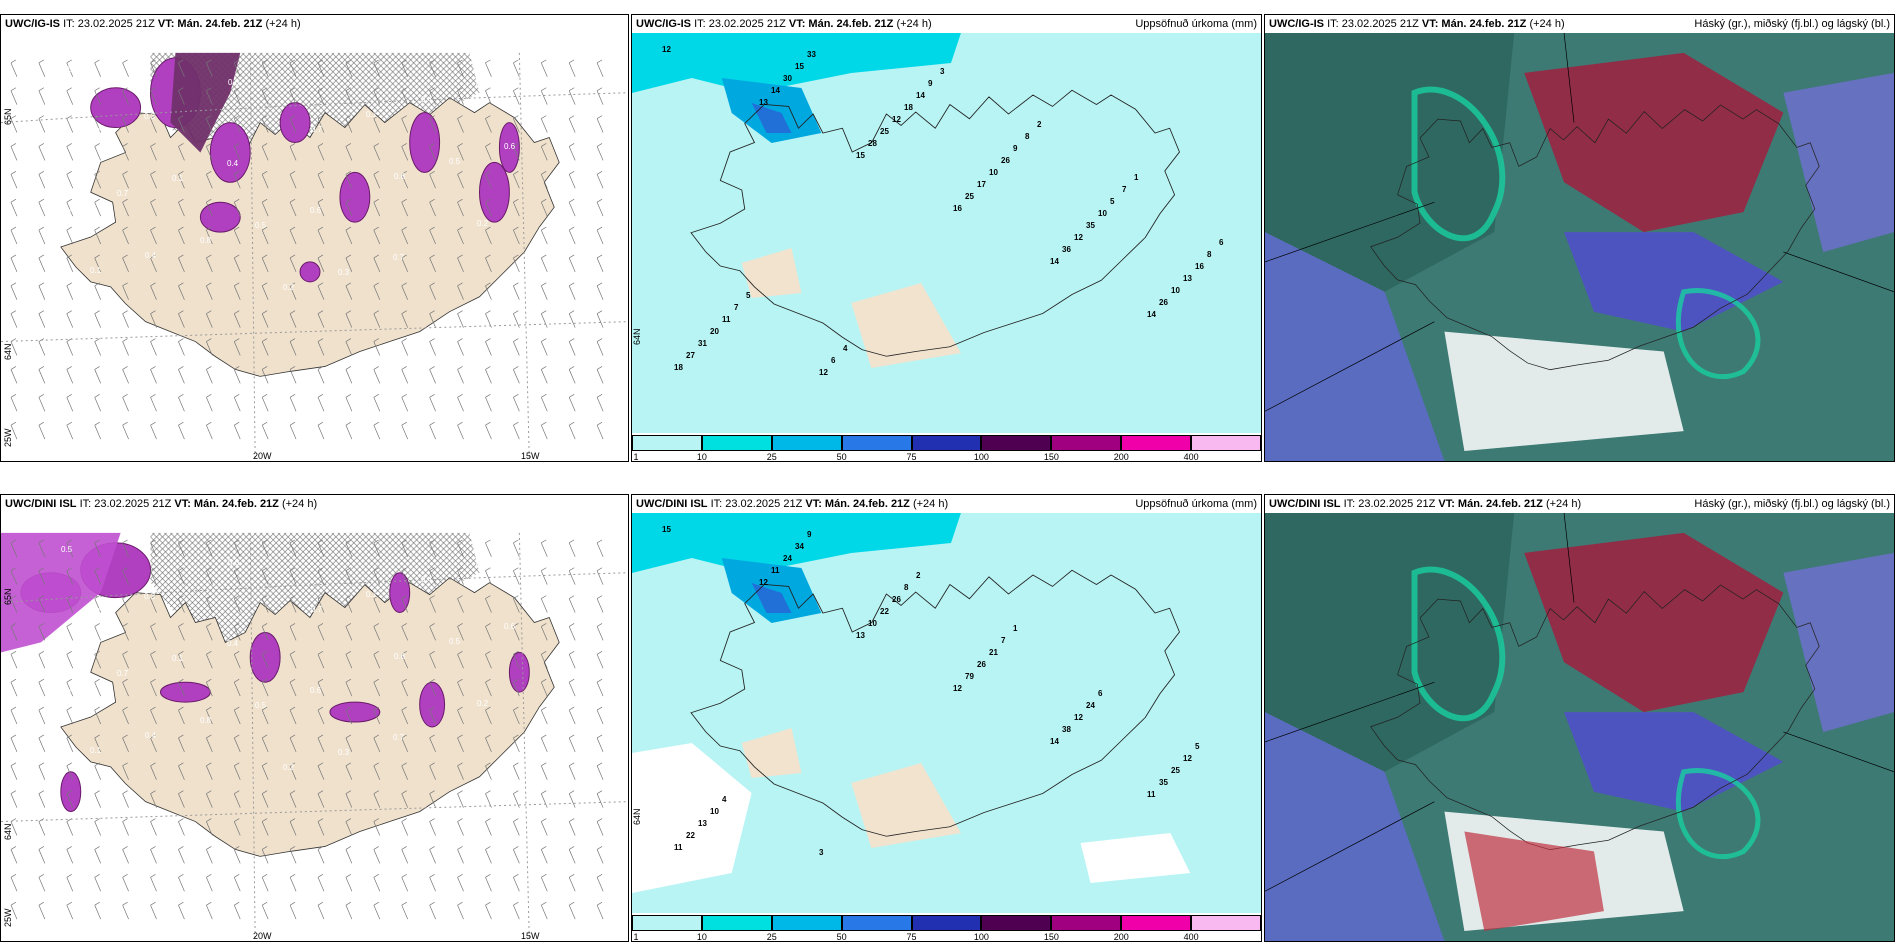  What do you see at coordinates (1066, 249) in the screenshot?
I see `precip-value-label: 36` at bounding box center [1066, 249].